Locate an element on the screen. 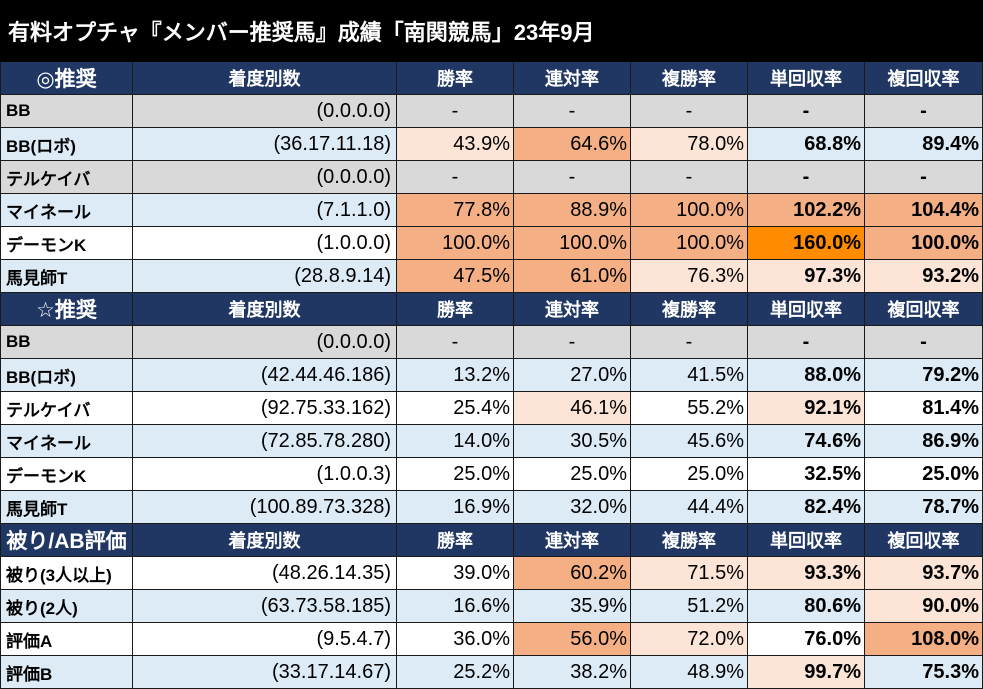 The width and height of the screenshot is (983, 689). record-cell: (9.5.4.7) is located at coordinates (265, 639).